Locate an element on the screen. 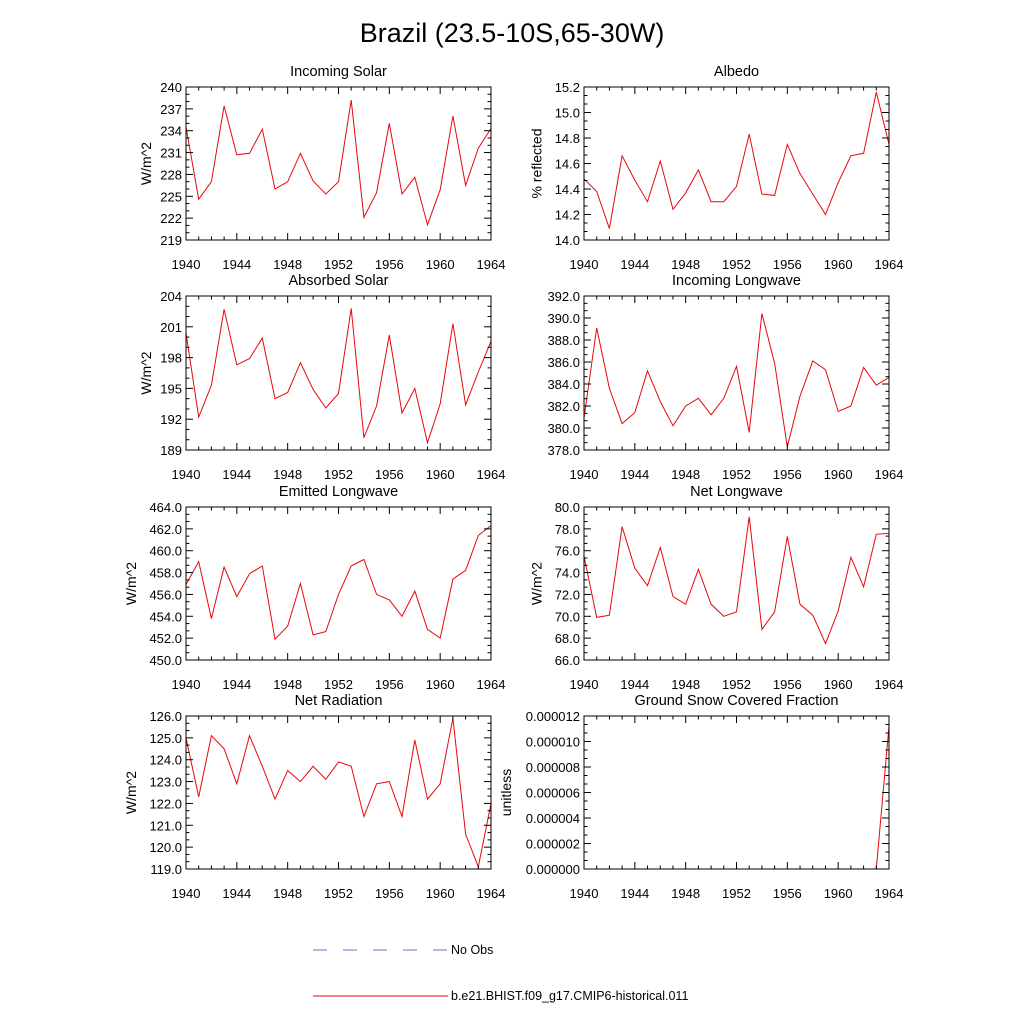  panel-title: Net Radiation is located at coordinates (339, 701).